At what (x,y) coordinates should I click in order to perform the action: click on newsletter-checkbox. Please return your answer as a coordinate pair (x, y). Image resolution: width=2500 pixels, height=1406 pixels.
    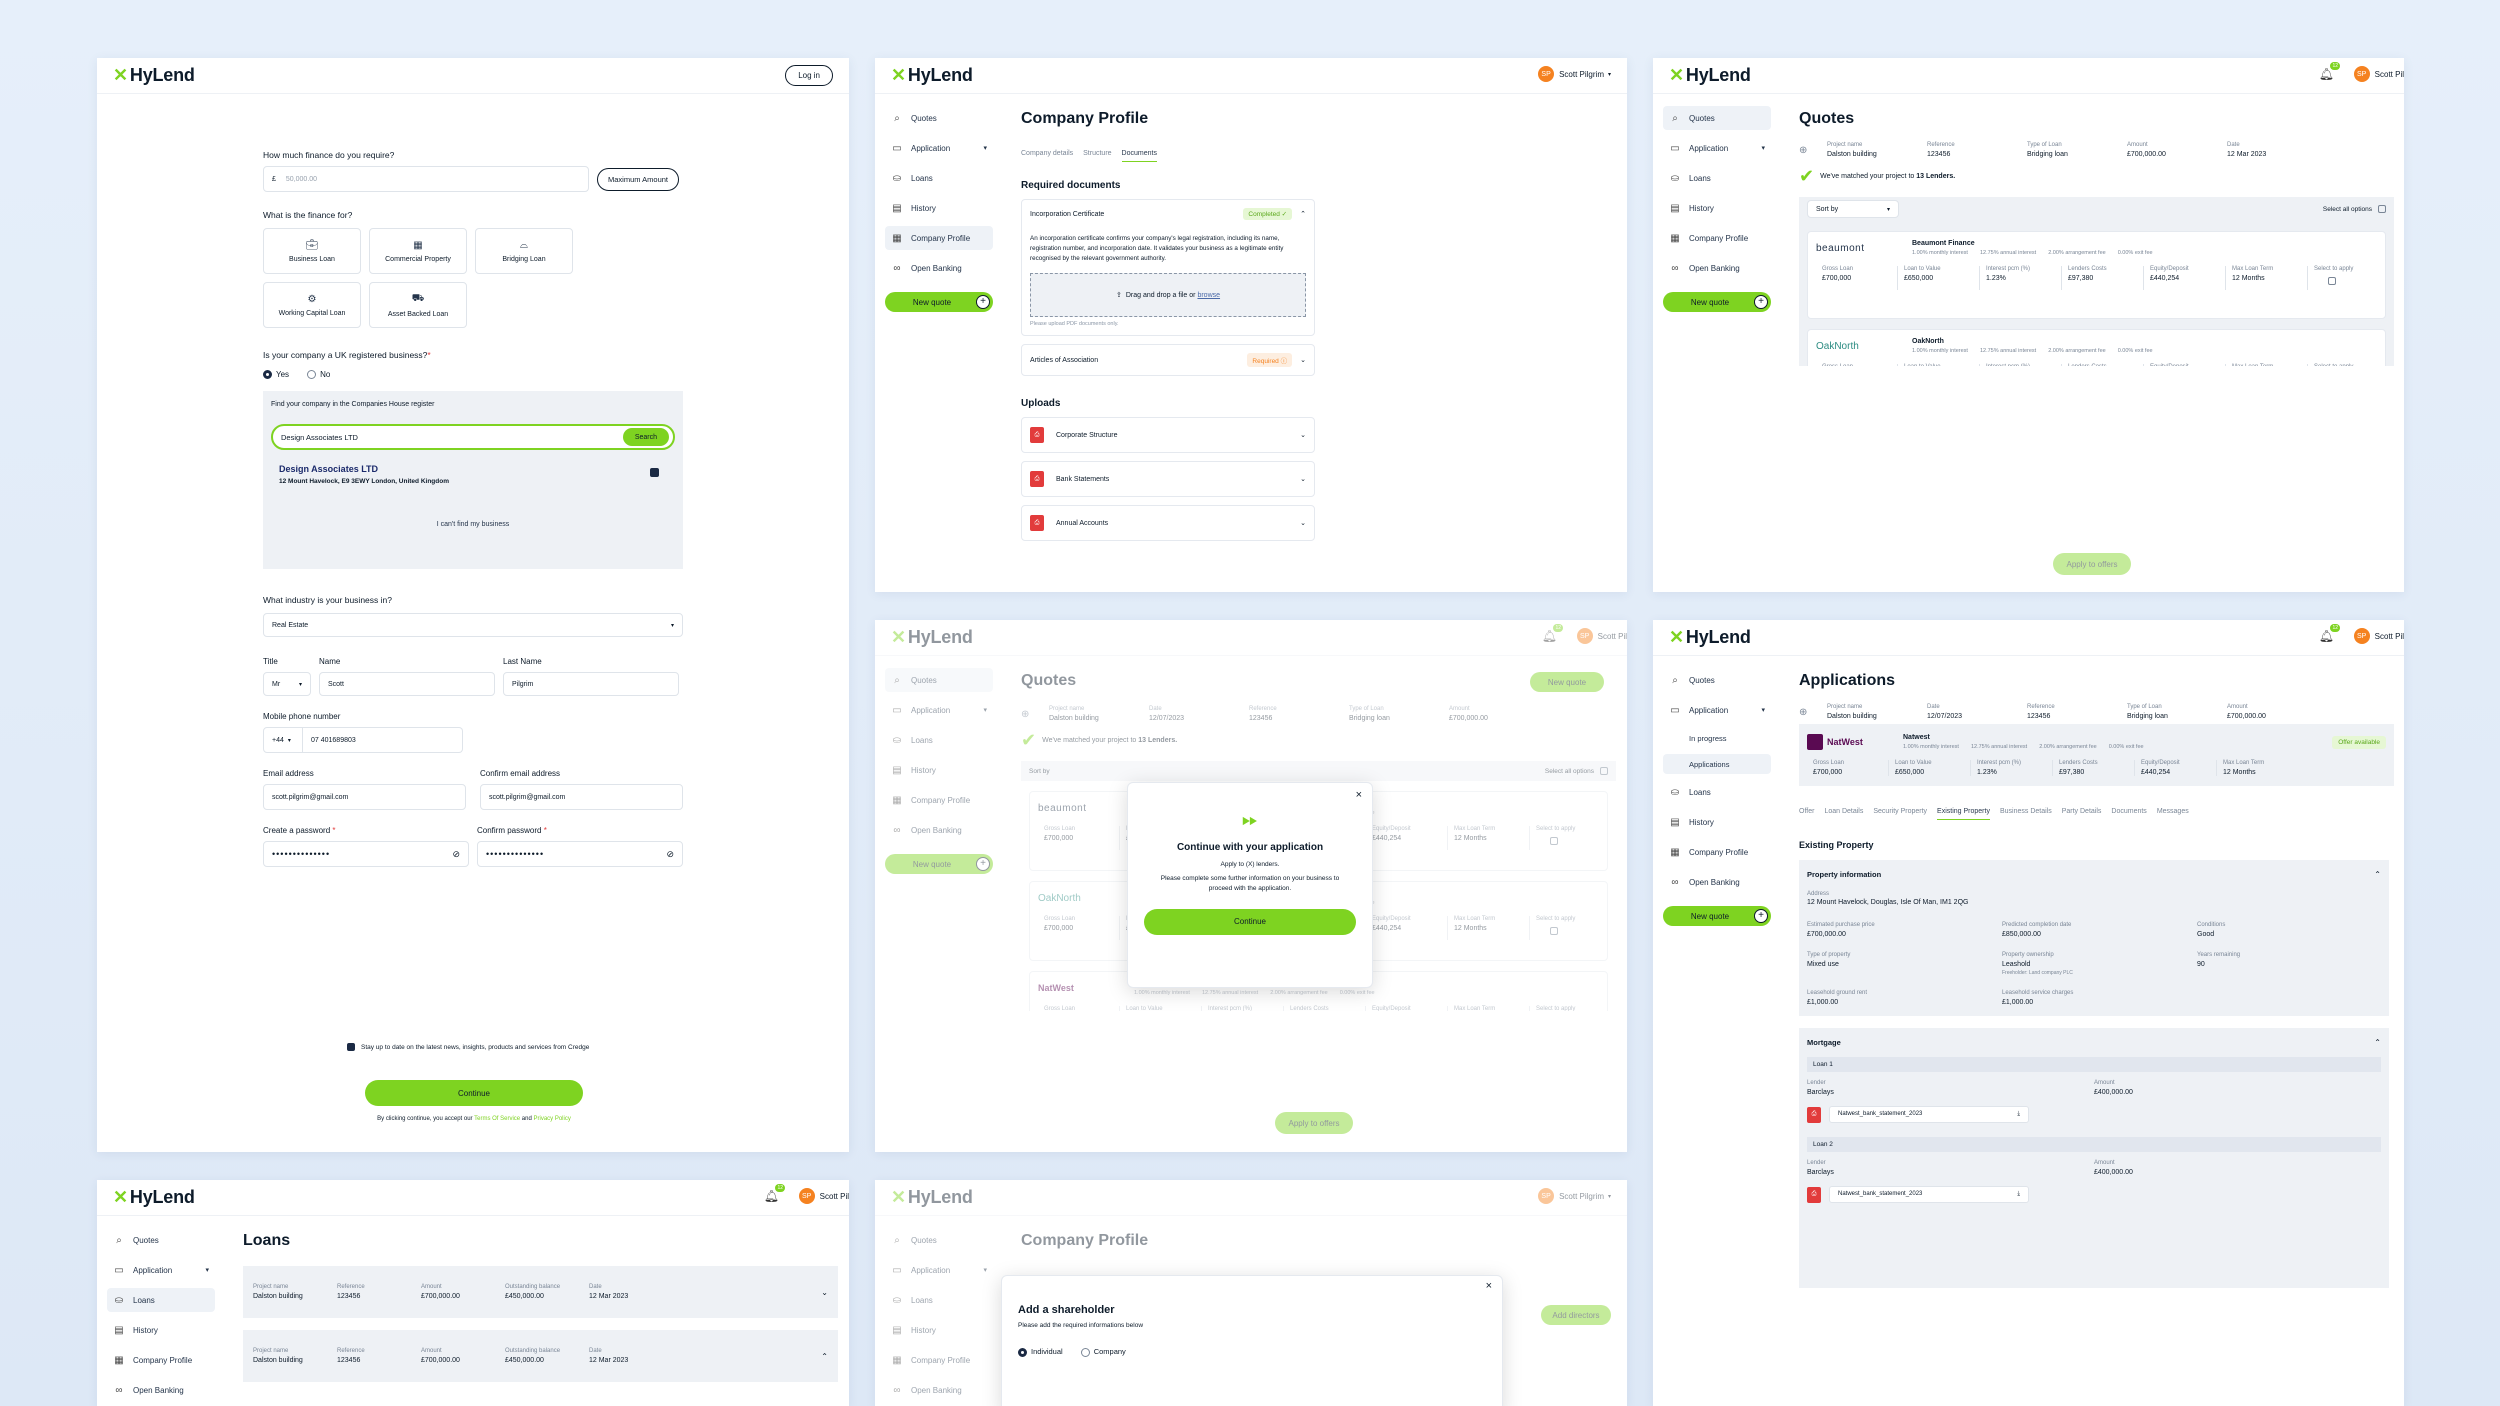
    Looking at the image, I should click on (351, 1047).